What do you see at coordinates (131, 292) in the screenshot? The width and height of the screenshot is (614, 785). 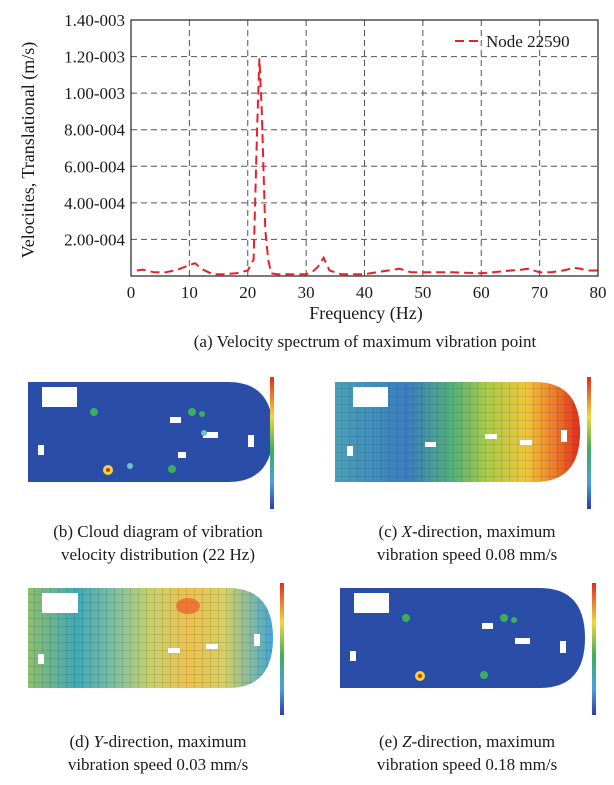 I see `x-tick-label: 0` at bounding box center [131, 292].